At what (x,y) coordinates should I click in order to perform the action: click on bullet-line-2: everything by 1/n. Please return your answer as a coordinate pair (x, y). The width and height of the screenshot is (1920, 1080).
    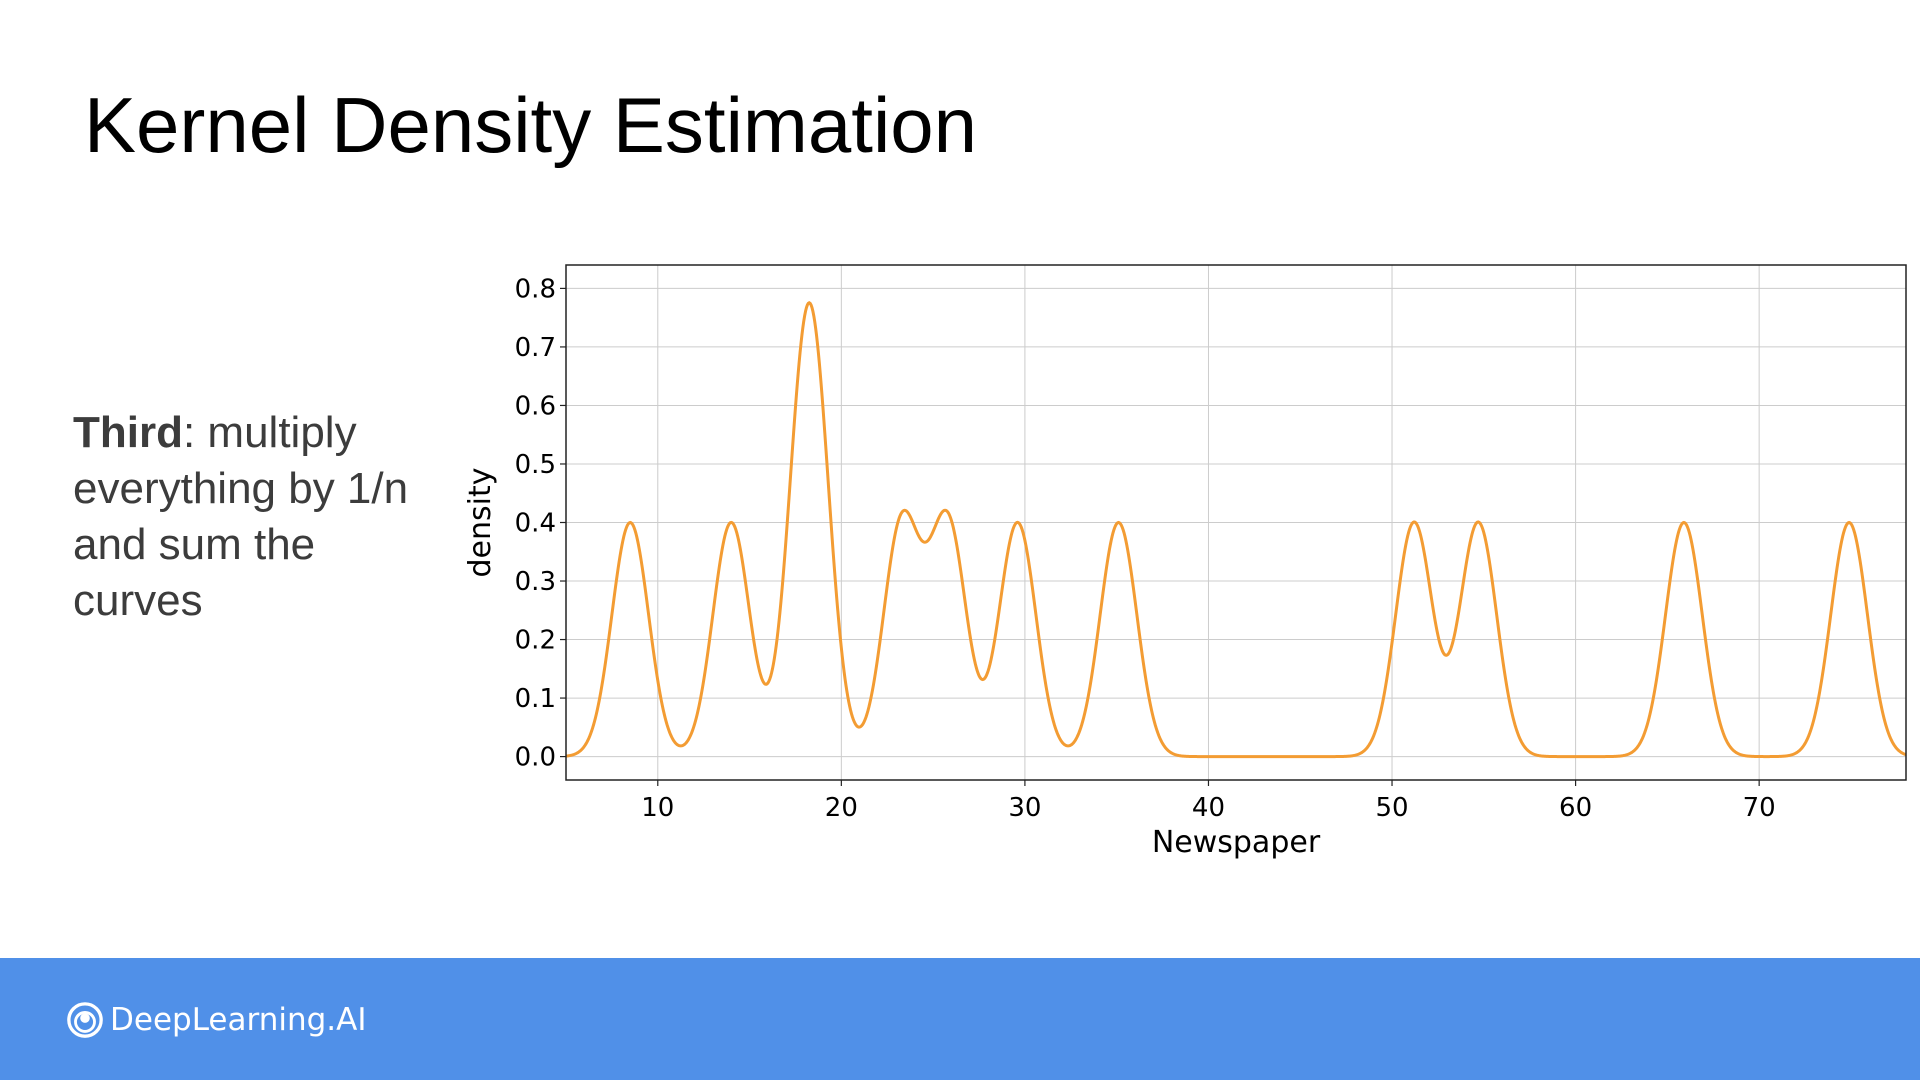
    Looking at the image, I should click on (241, 488).